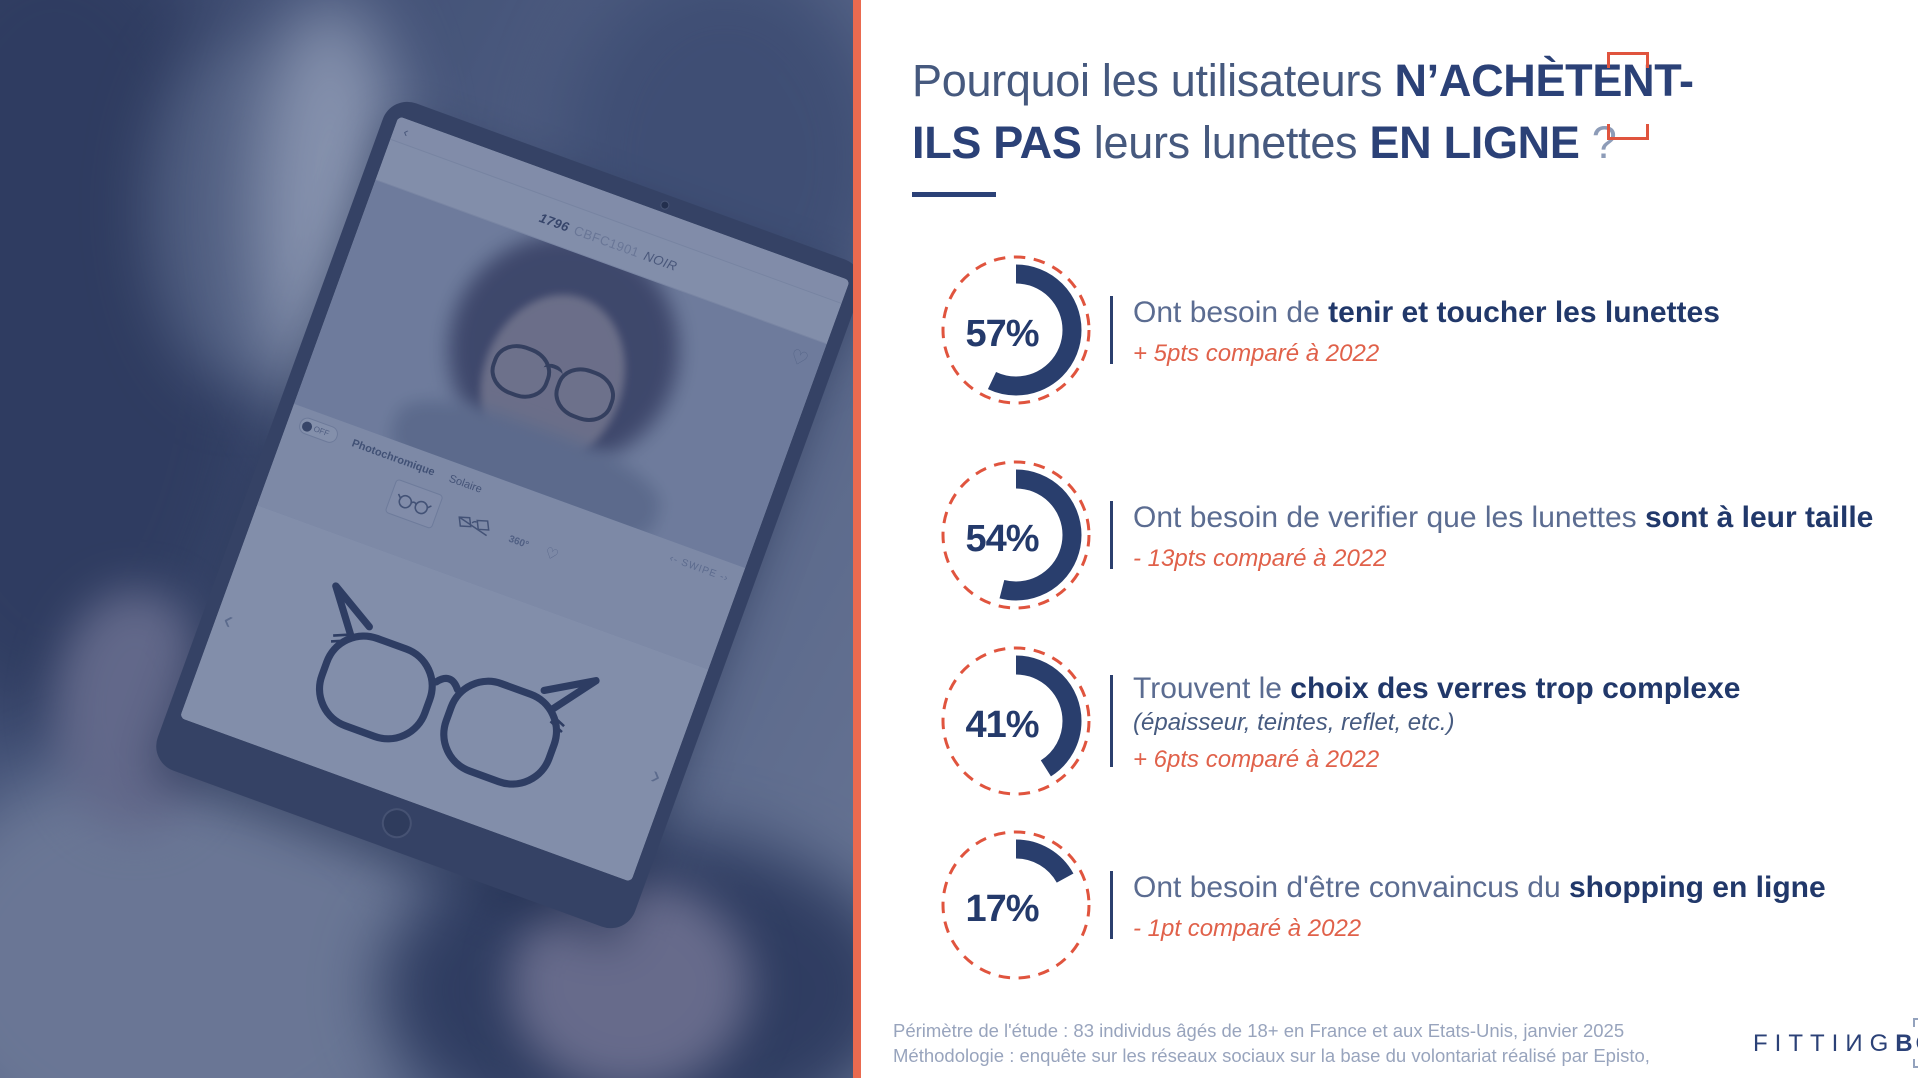 Image resolution: width=1918 pixels, height=1078 pixels. What do you see at coordinates (1225, 142) in the screenshot?
I see `title-regular-2: leurs lunettes` at bounding box center [1225, 142].